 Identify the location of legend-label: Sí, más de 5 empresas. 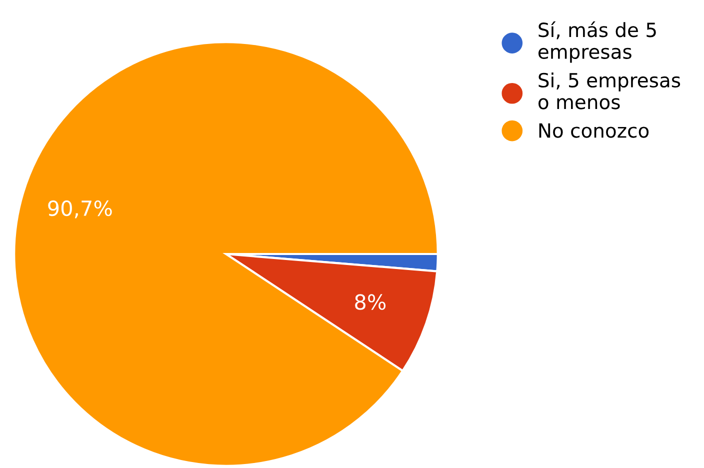
(597, 42).